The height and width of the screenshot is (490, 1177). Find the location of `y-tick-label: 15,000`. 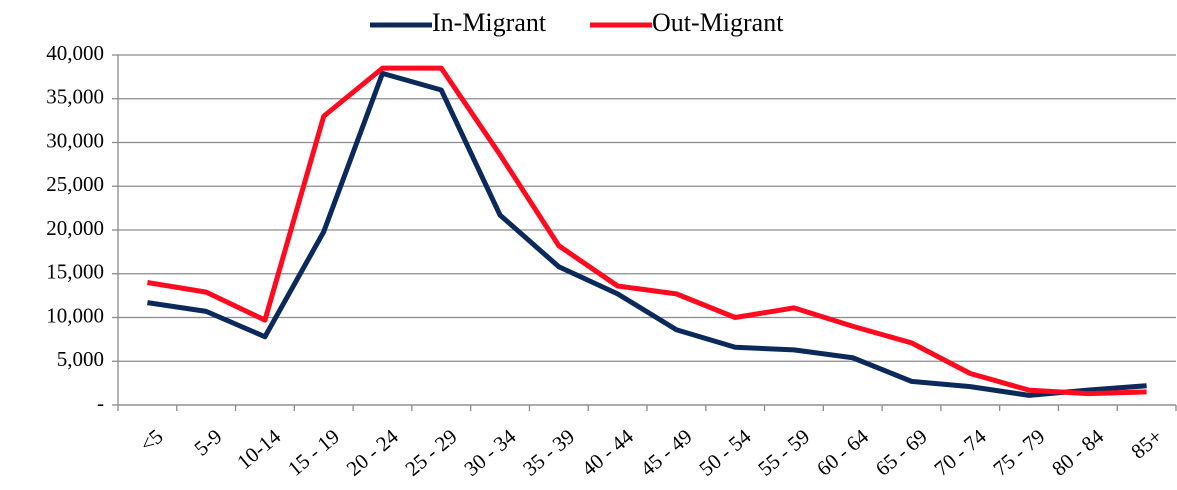

y-tick-label: 15,000 is located at coordinates (75, 272).